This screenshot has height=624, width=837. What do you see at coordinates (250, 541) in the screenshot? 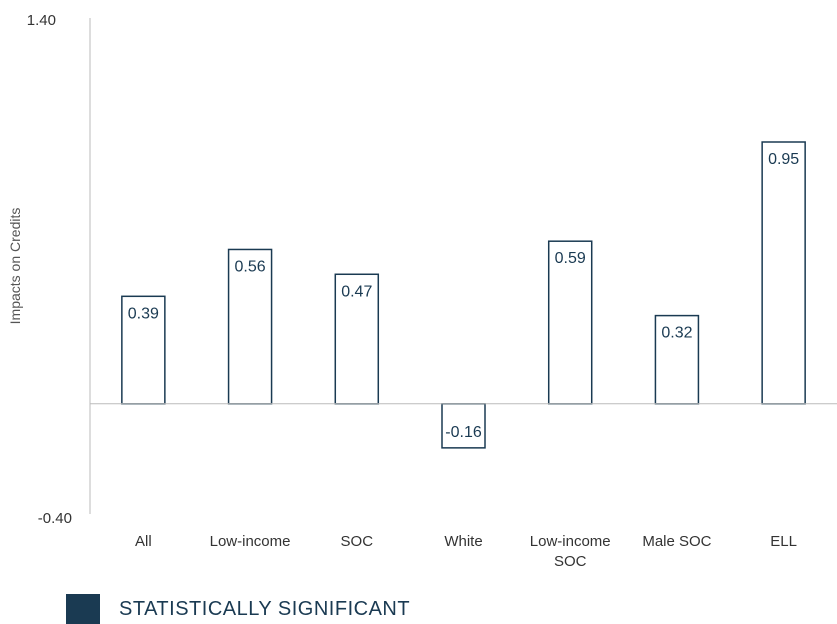
I see `category-label-1: Low-income` at bounding box center [250, 541].